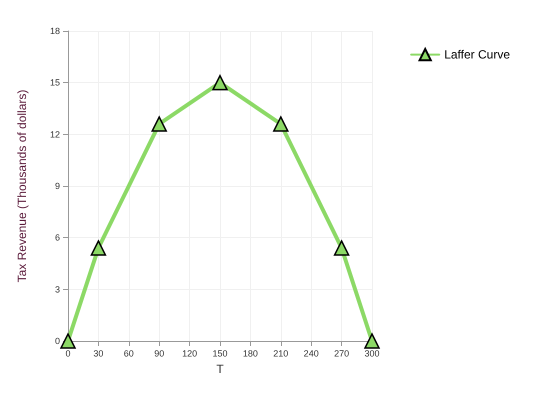 This screenshot has width=533, height=409. Describe the element at coordinates (22, 186) in the screenshot. I see `y-axis-title: Tax Revenue (Thousands of dollars)` at that location.